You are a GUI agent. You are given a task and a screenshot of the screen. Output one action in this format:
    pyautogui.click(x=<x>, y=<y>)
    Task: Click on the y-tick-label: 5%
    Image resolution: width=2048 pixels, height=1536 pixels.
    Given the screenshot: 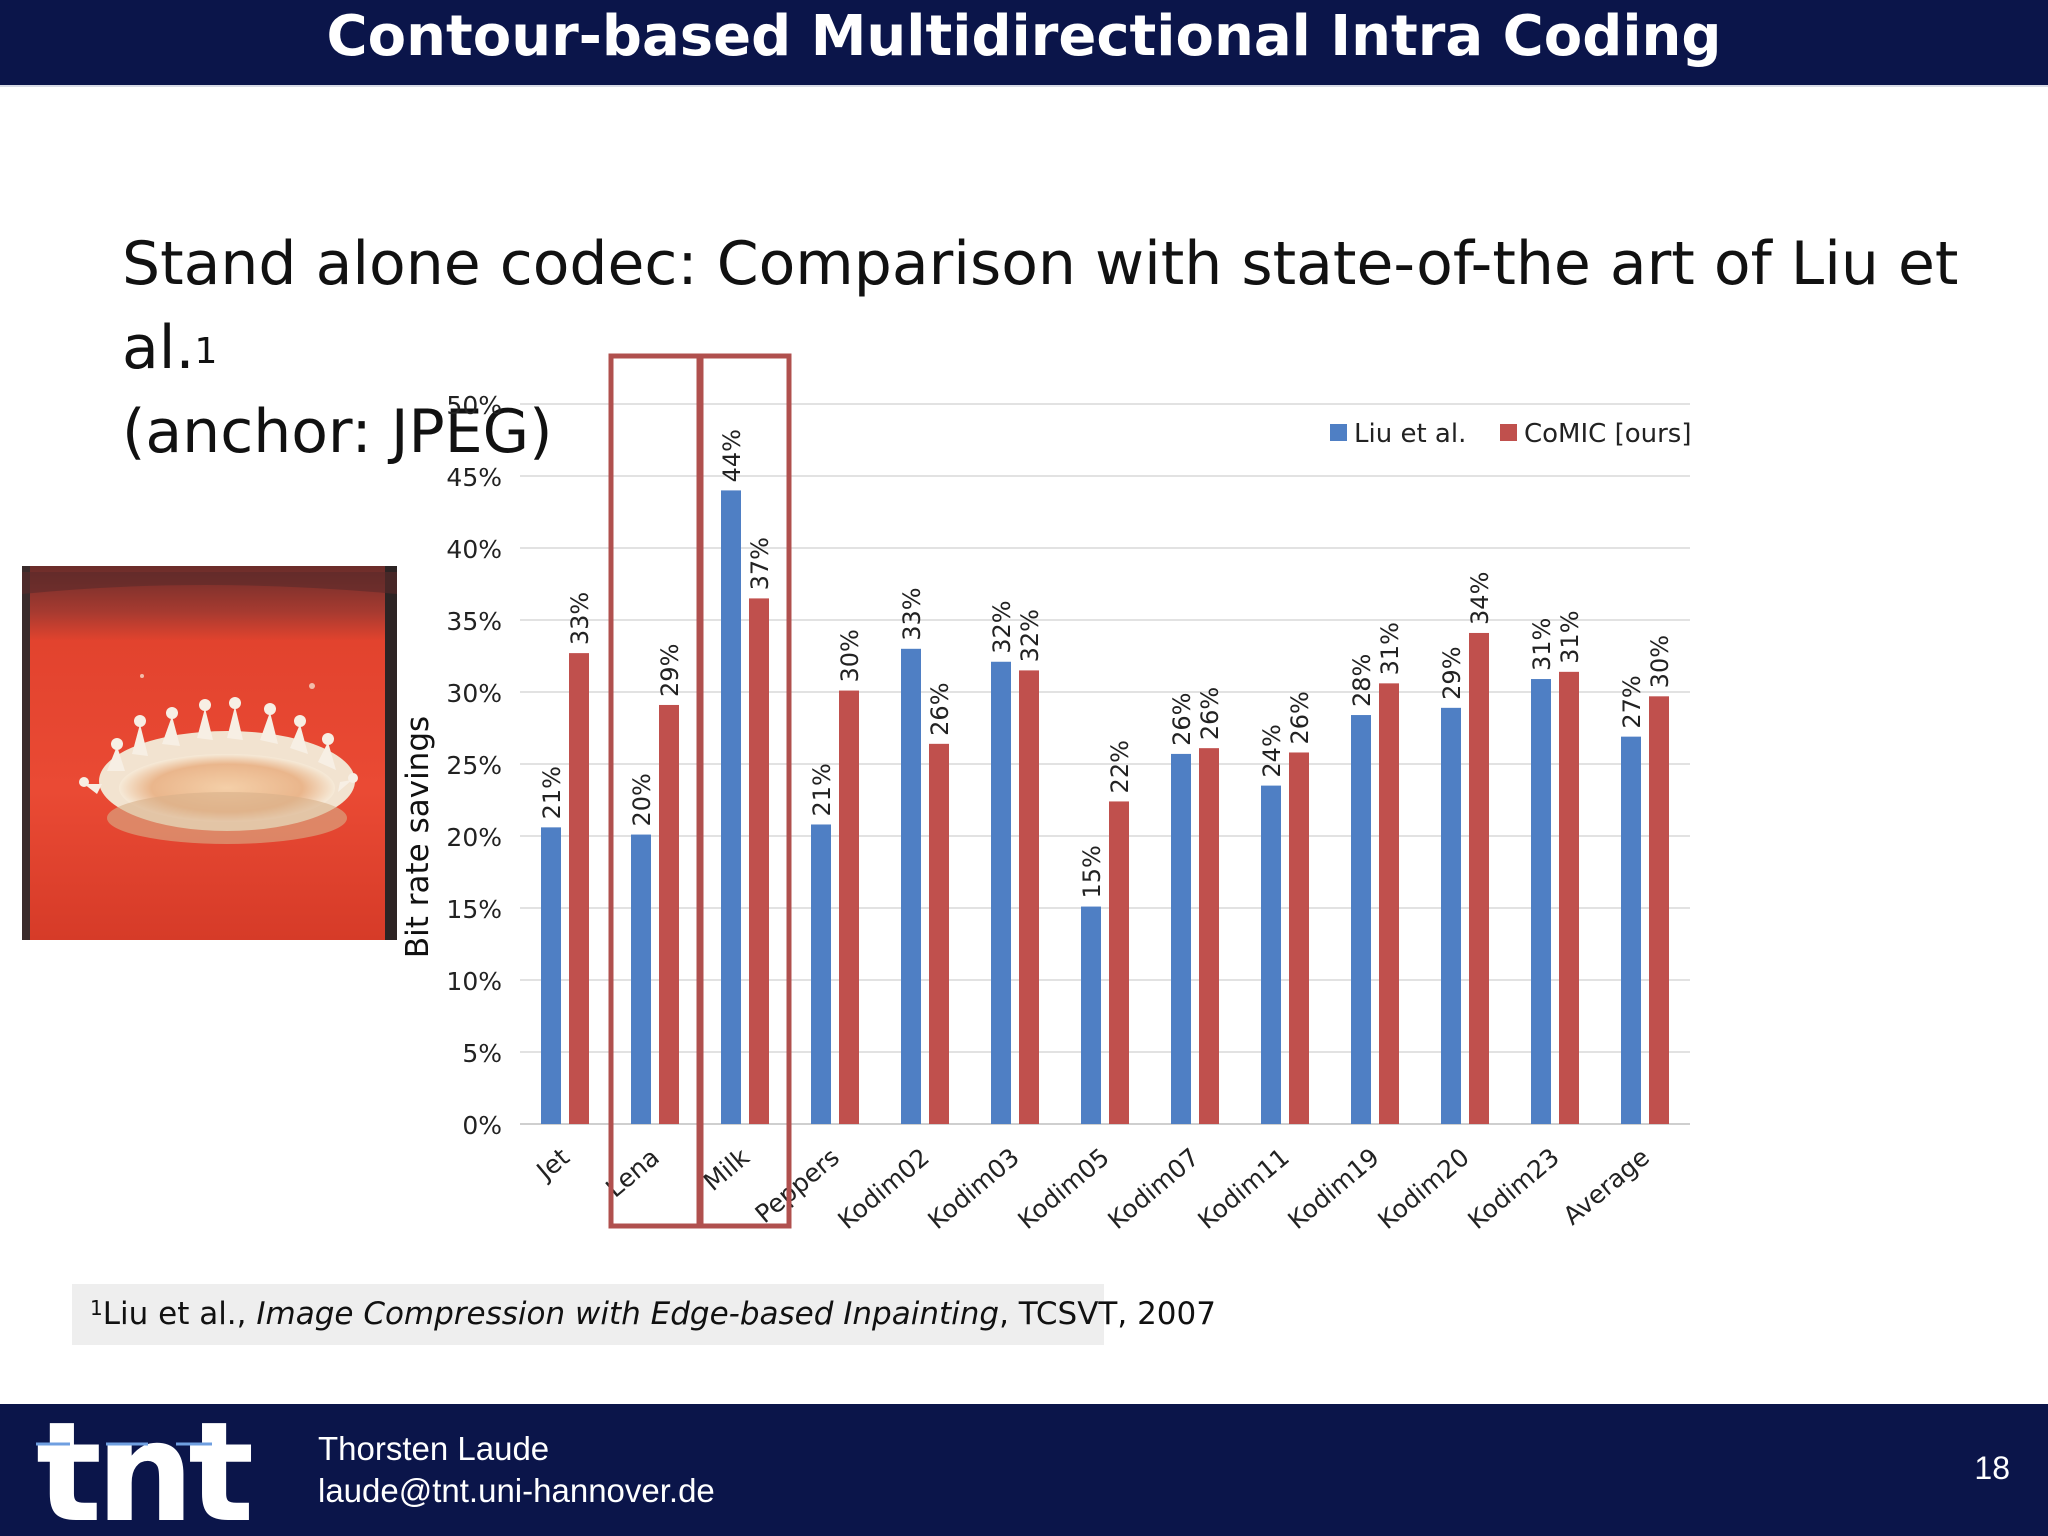 What is the action you would take?
    pyautogui.click(x=482, y=1053)
    